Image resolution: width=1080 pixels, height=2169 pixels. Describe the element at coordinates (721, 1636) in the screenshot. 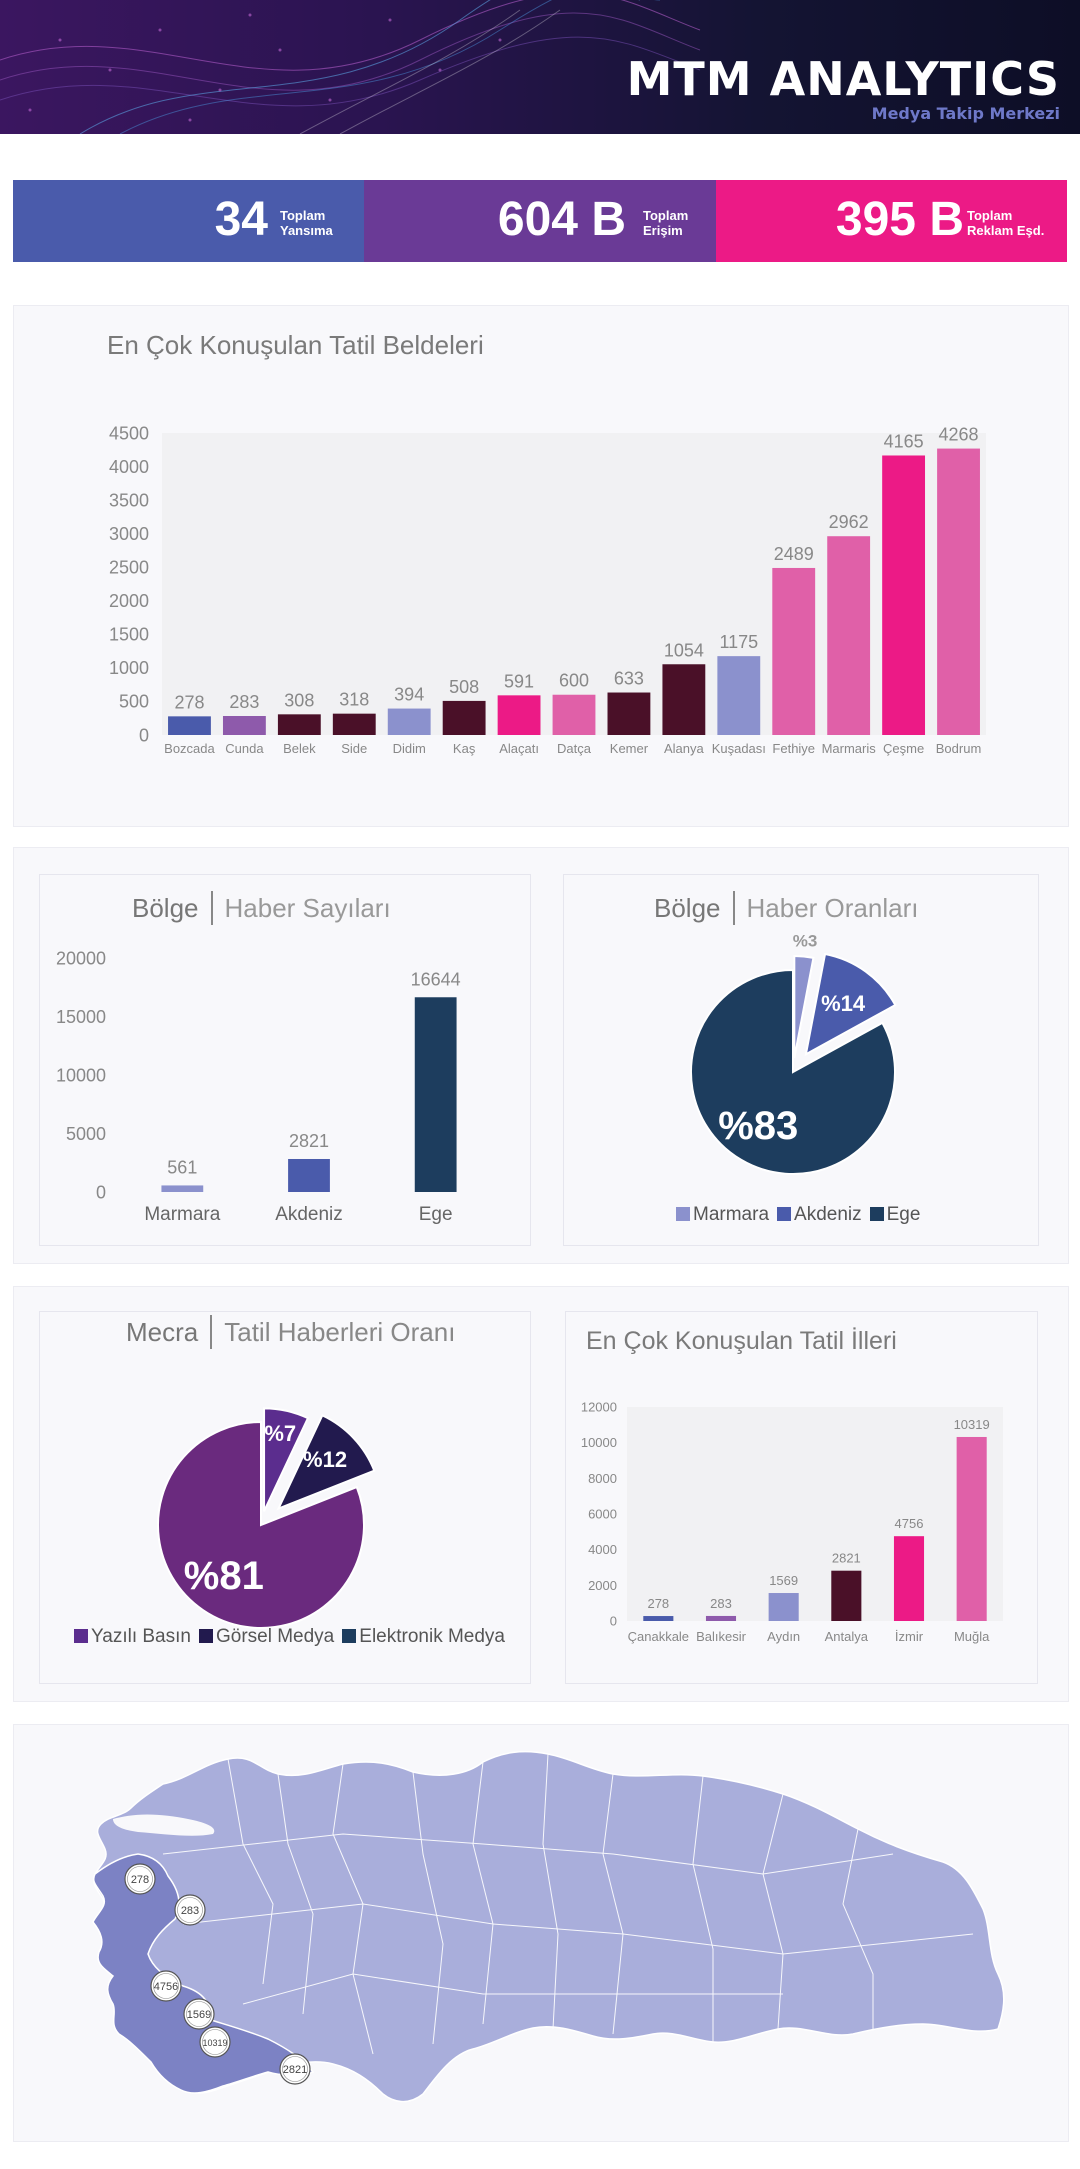

I see `category-label: Balıkesir` at that location.